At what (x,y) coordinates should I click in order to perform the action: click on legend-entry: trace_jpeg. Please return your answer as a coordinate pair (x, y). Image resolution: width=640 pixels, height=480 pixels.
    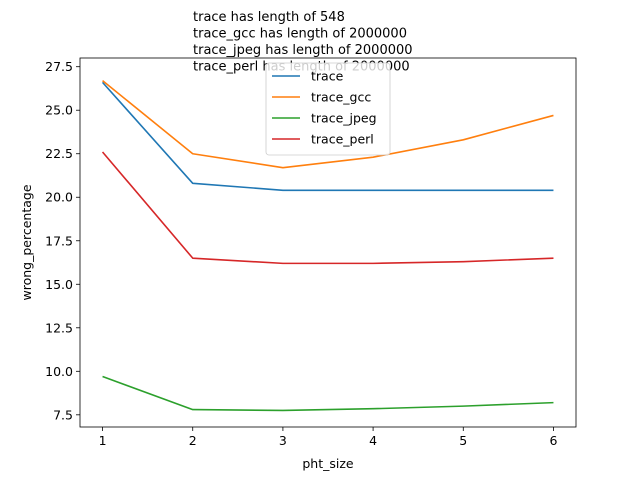
    Looking at the image, I should click on (344, 118).